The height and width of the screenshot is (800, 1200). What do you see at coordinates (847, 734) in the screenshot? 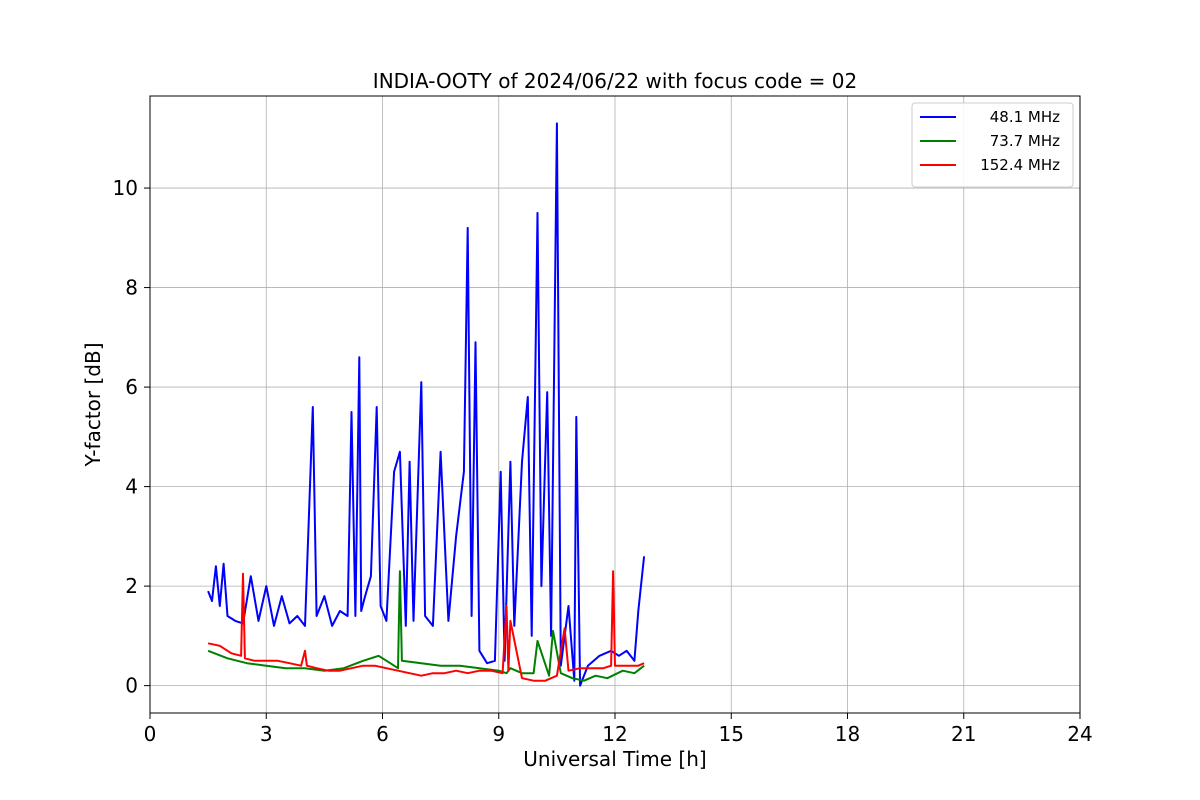
I see `x-tick-label: 18` at bounding box center [847, 734].